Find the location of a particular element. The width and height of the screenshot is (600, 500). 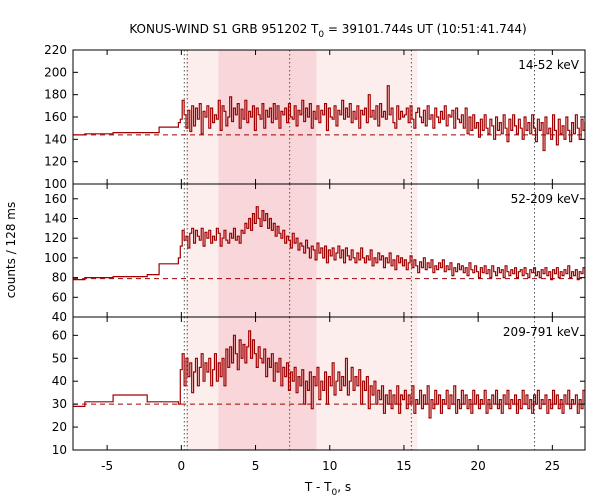

x-tick-label: 20 is located at coordinates (478, 466).